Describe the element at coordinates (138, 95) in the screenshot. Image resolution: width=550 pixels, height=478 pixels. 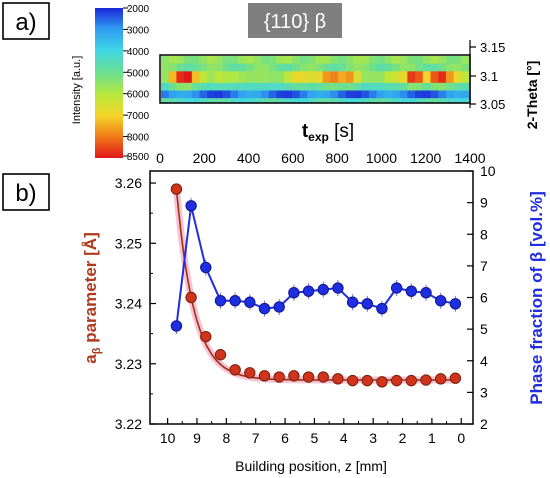
I see `colorbar-tick-label: 6000` at that location.